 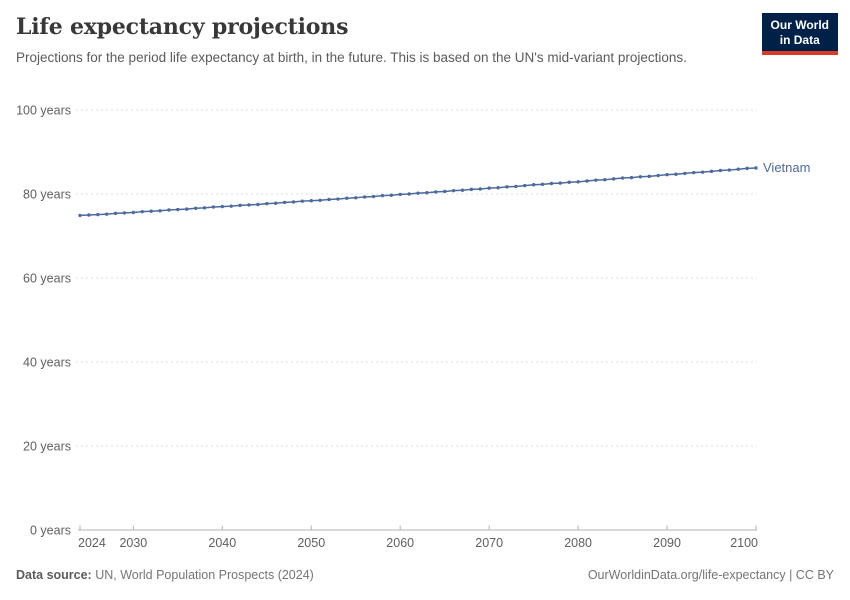 What do you see at coordinates (54, 575) in the screenshot?
I see `data-source-label: Data source:` at bounding box center [54, 575].